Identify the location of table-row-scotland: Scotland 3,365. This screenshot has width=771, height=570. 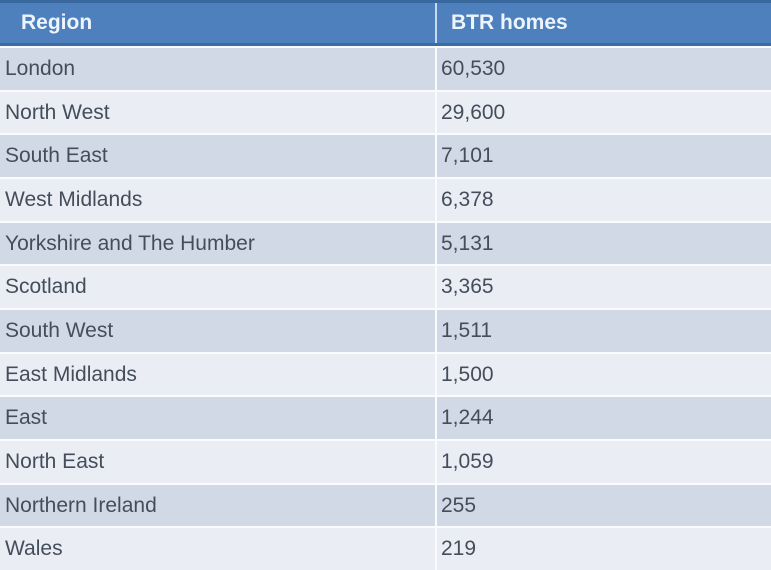
(385, 286).